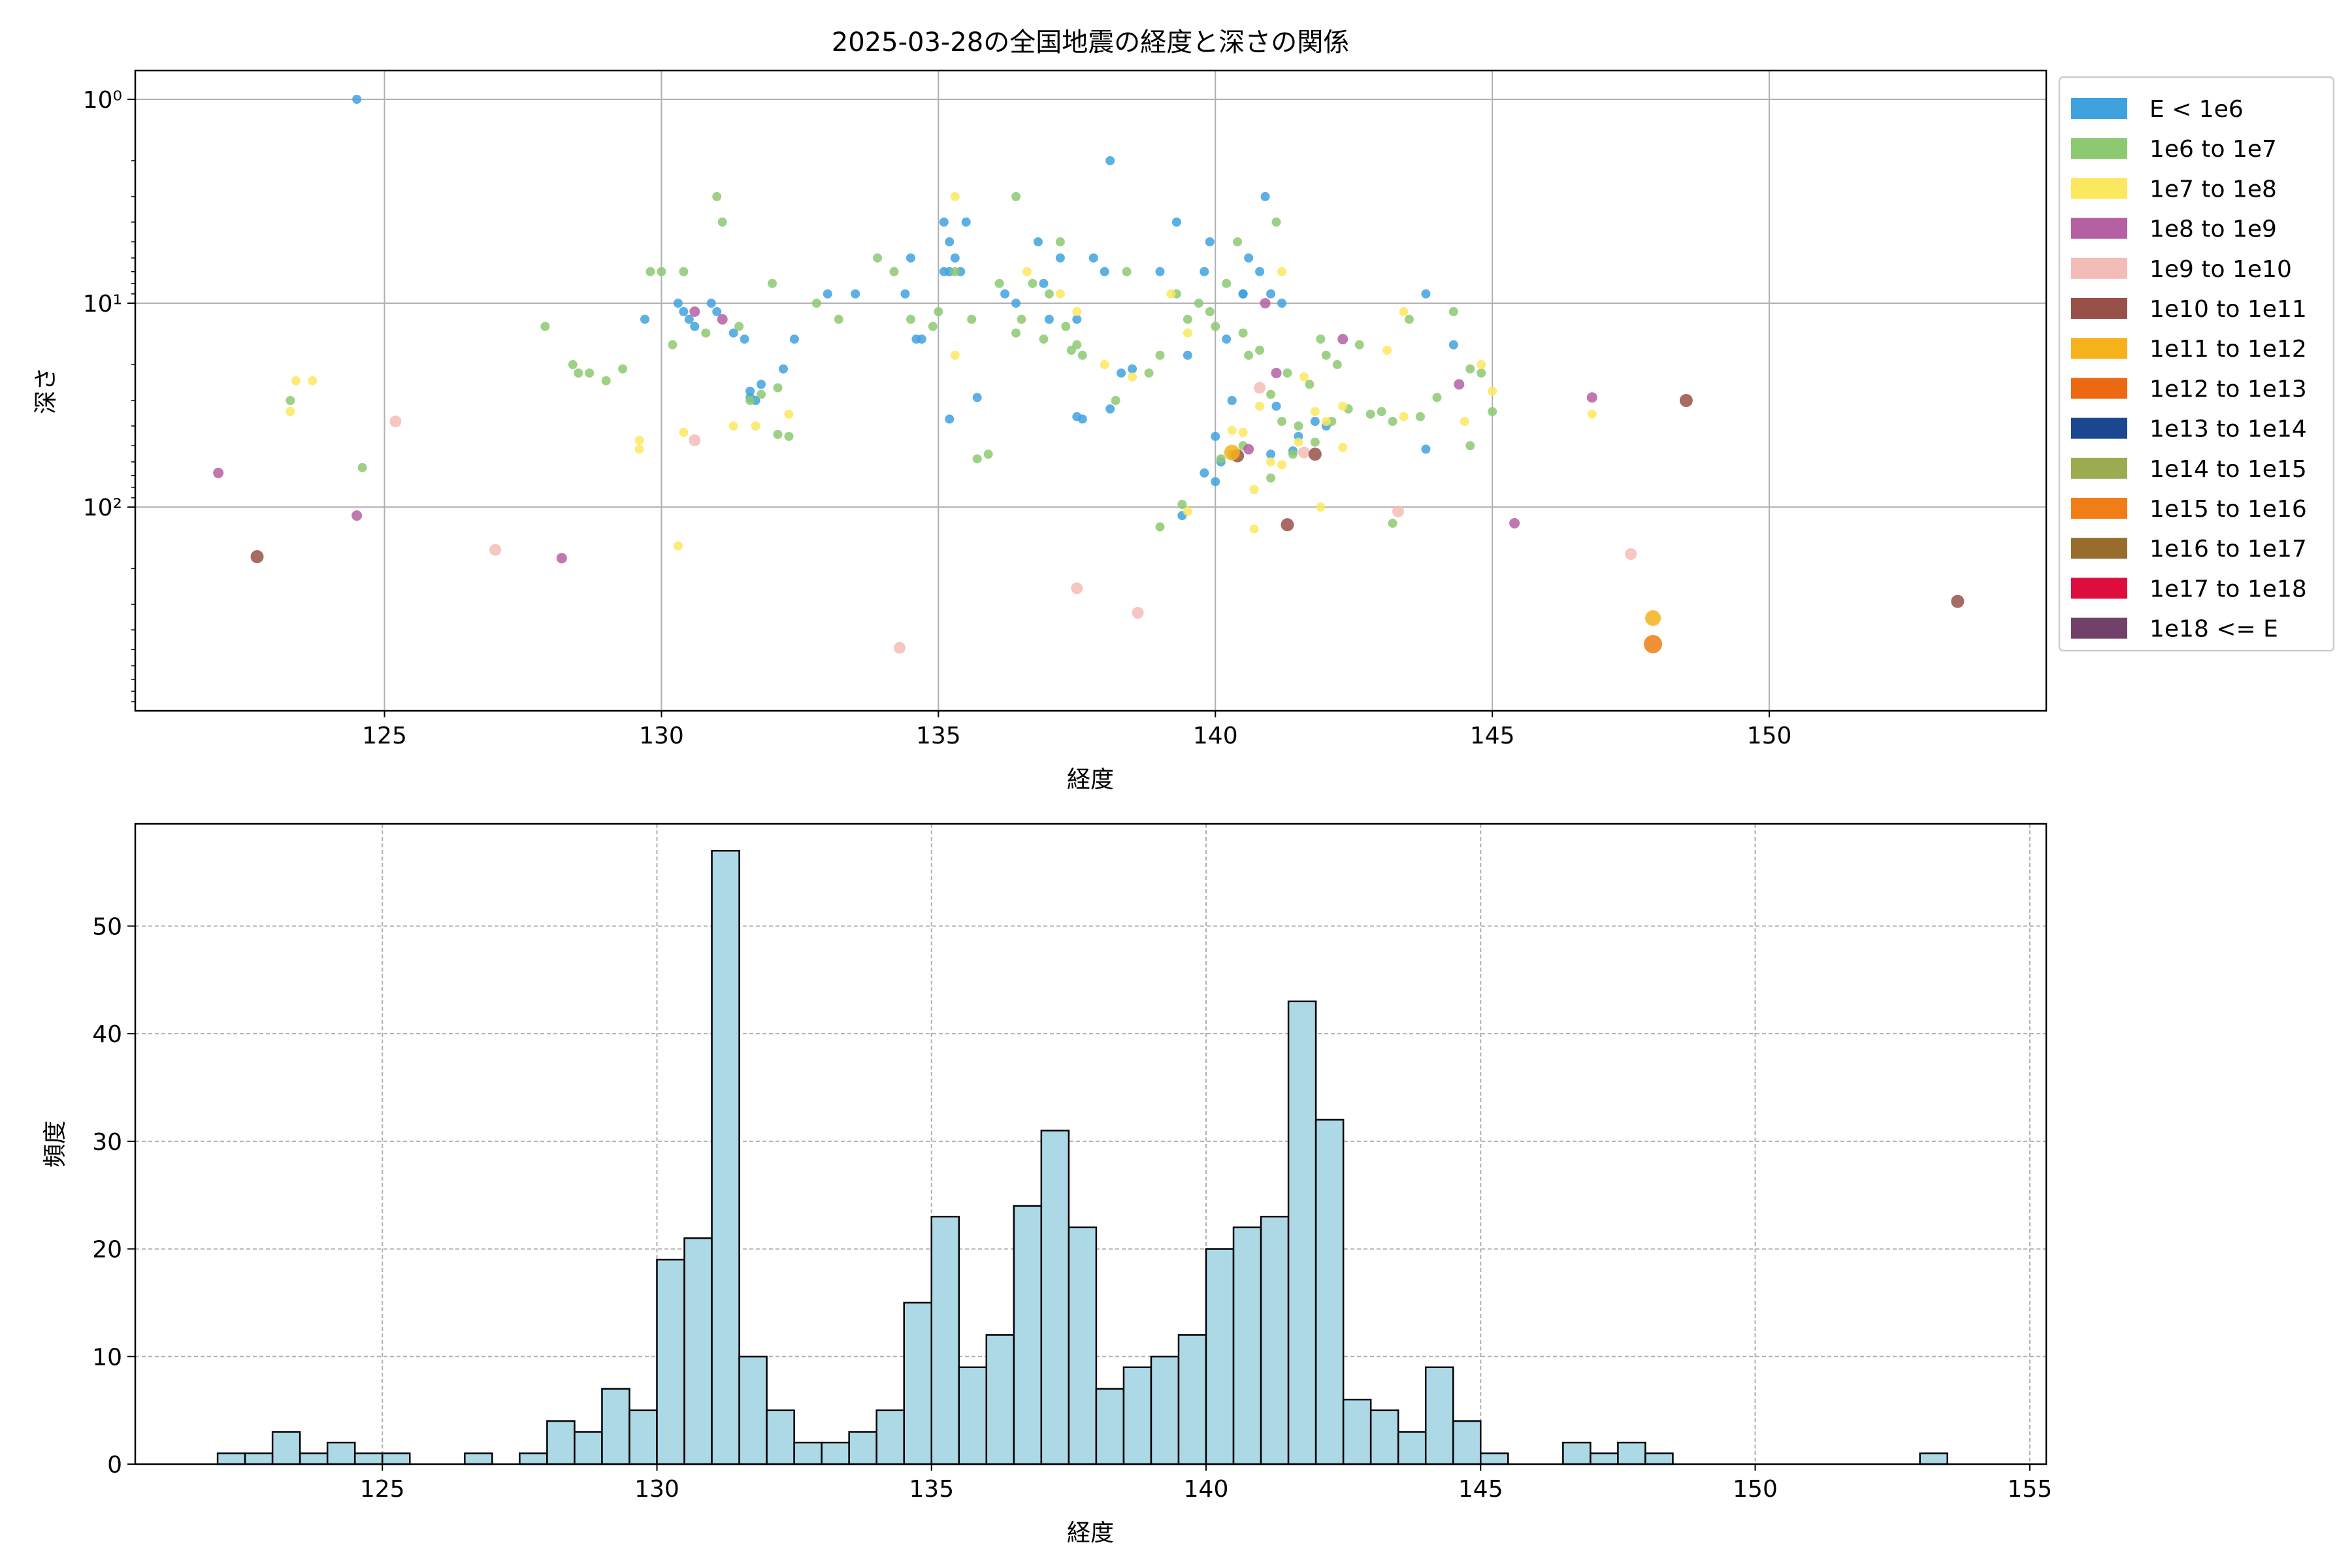 Image resolution: width=2352 pixels, height=1568 pixels. What do you see at coordinates (2196, 364) in the screenshot?
I see `legend-frame` at bounding box center [2196, 364].